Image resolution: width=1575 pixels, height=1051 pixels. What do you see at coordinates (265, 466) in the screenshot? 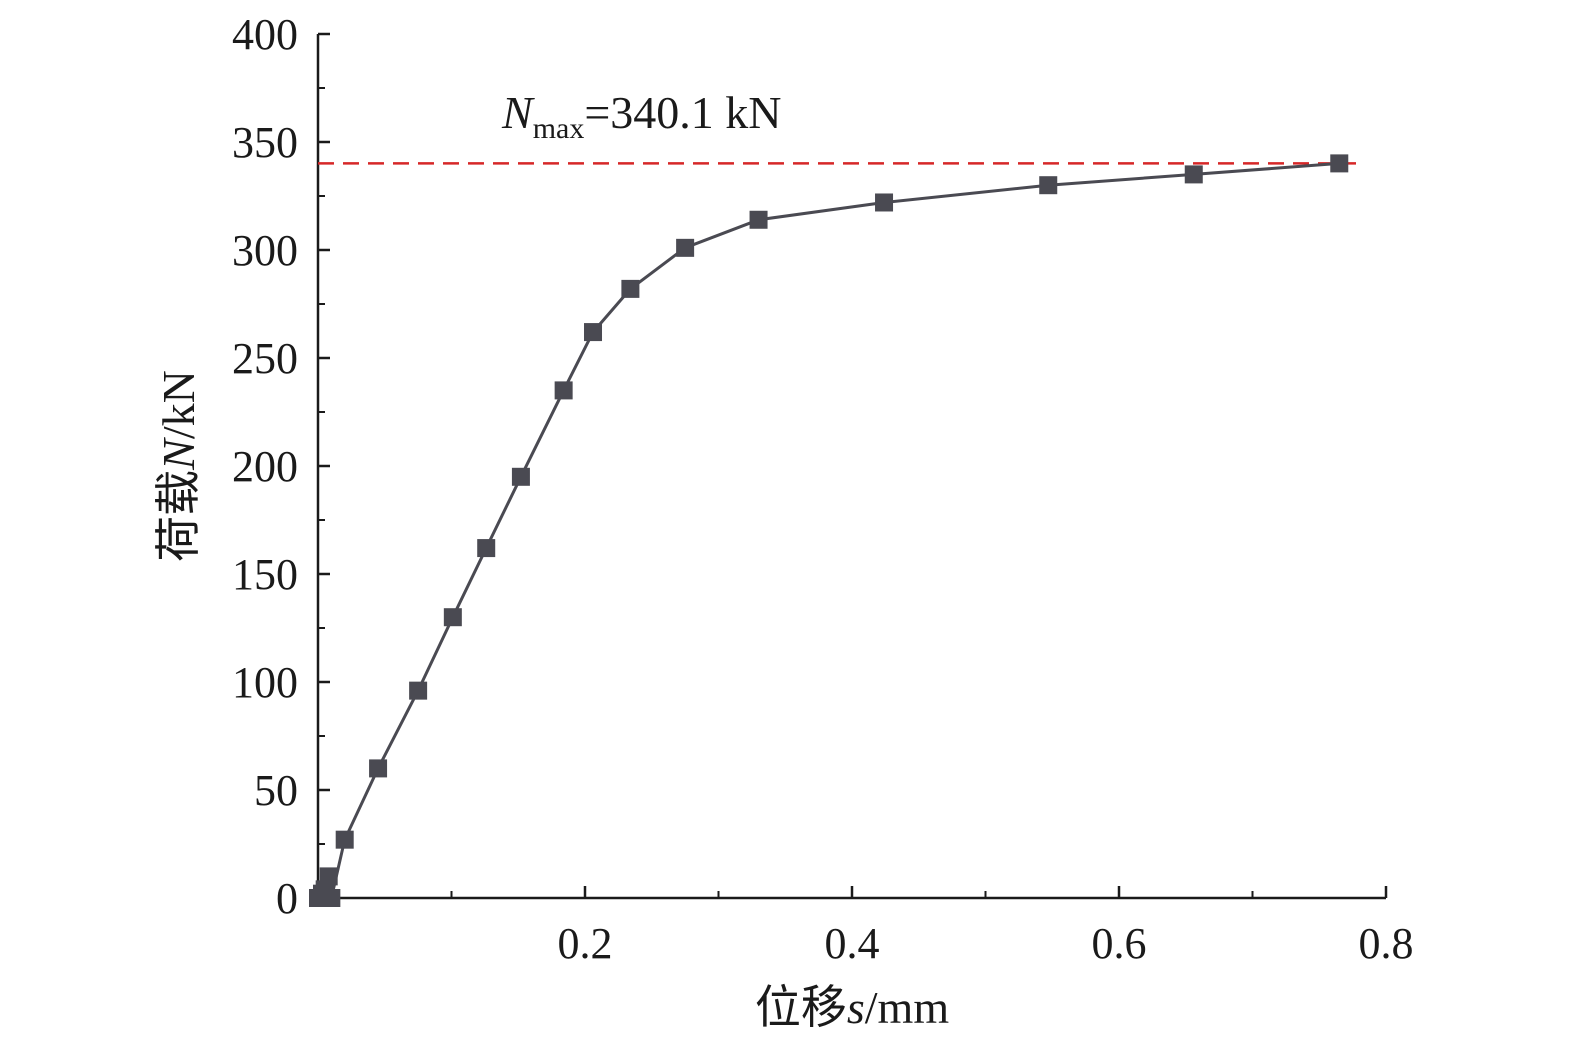
I see `y-tick-label: 200` at bounding box center [265, 466].